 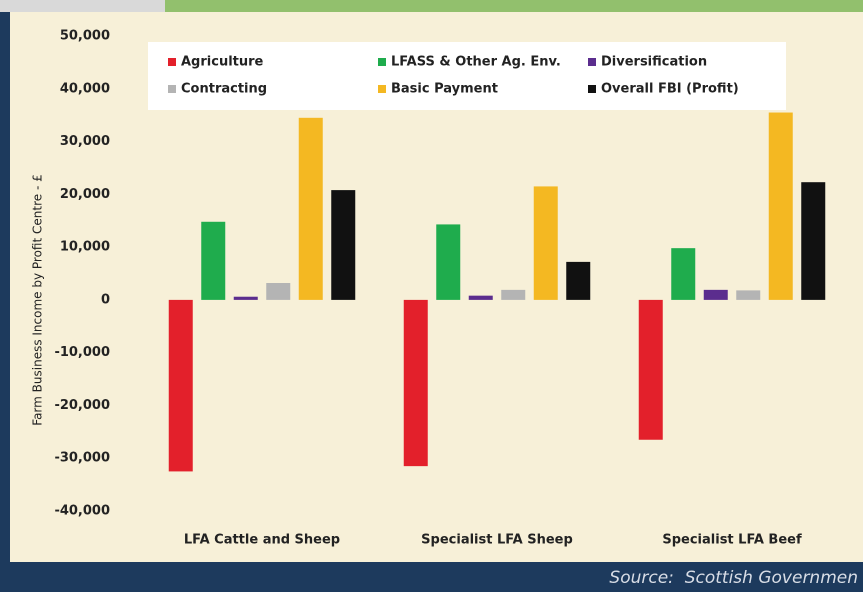 I want to click on y-tick-label: -10,000, so click(x=82, y=352).